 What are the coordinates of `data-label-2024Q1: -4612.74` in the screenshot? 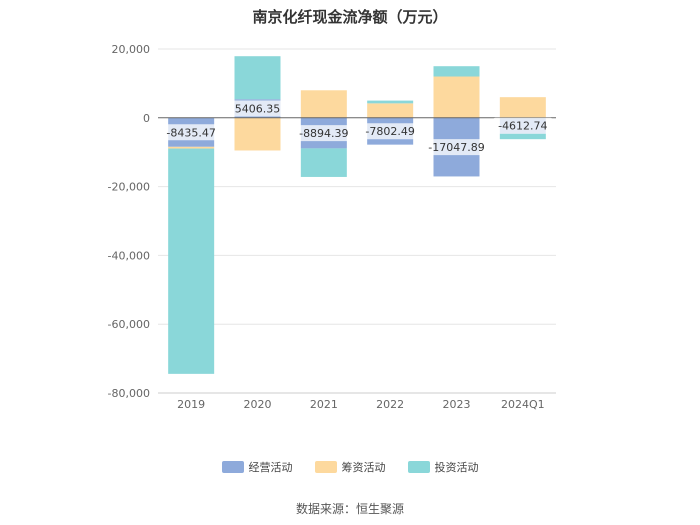 It's located at (522, 126).